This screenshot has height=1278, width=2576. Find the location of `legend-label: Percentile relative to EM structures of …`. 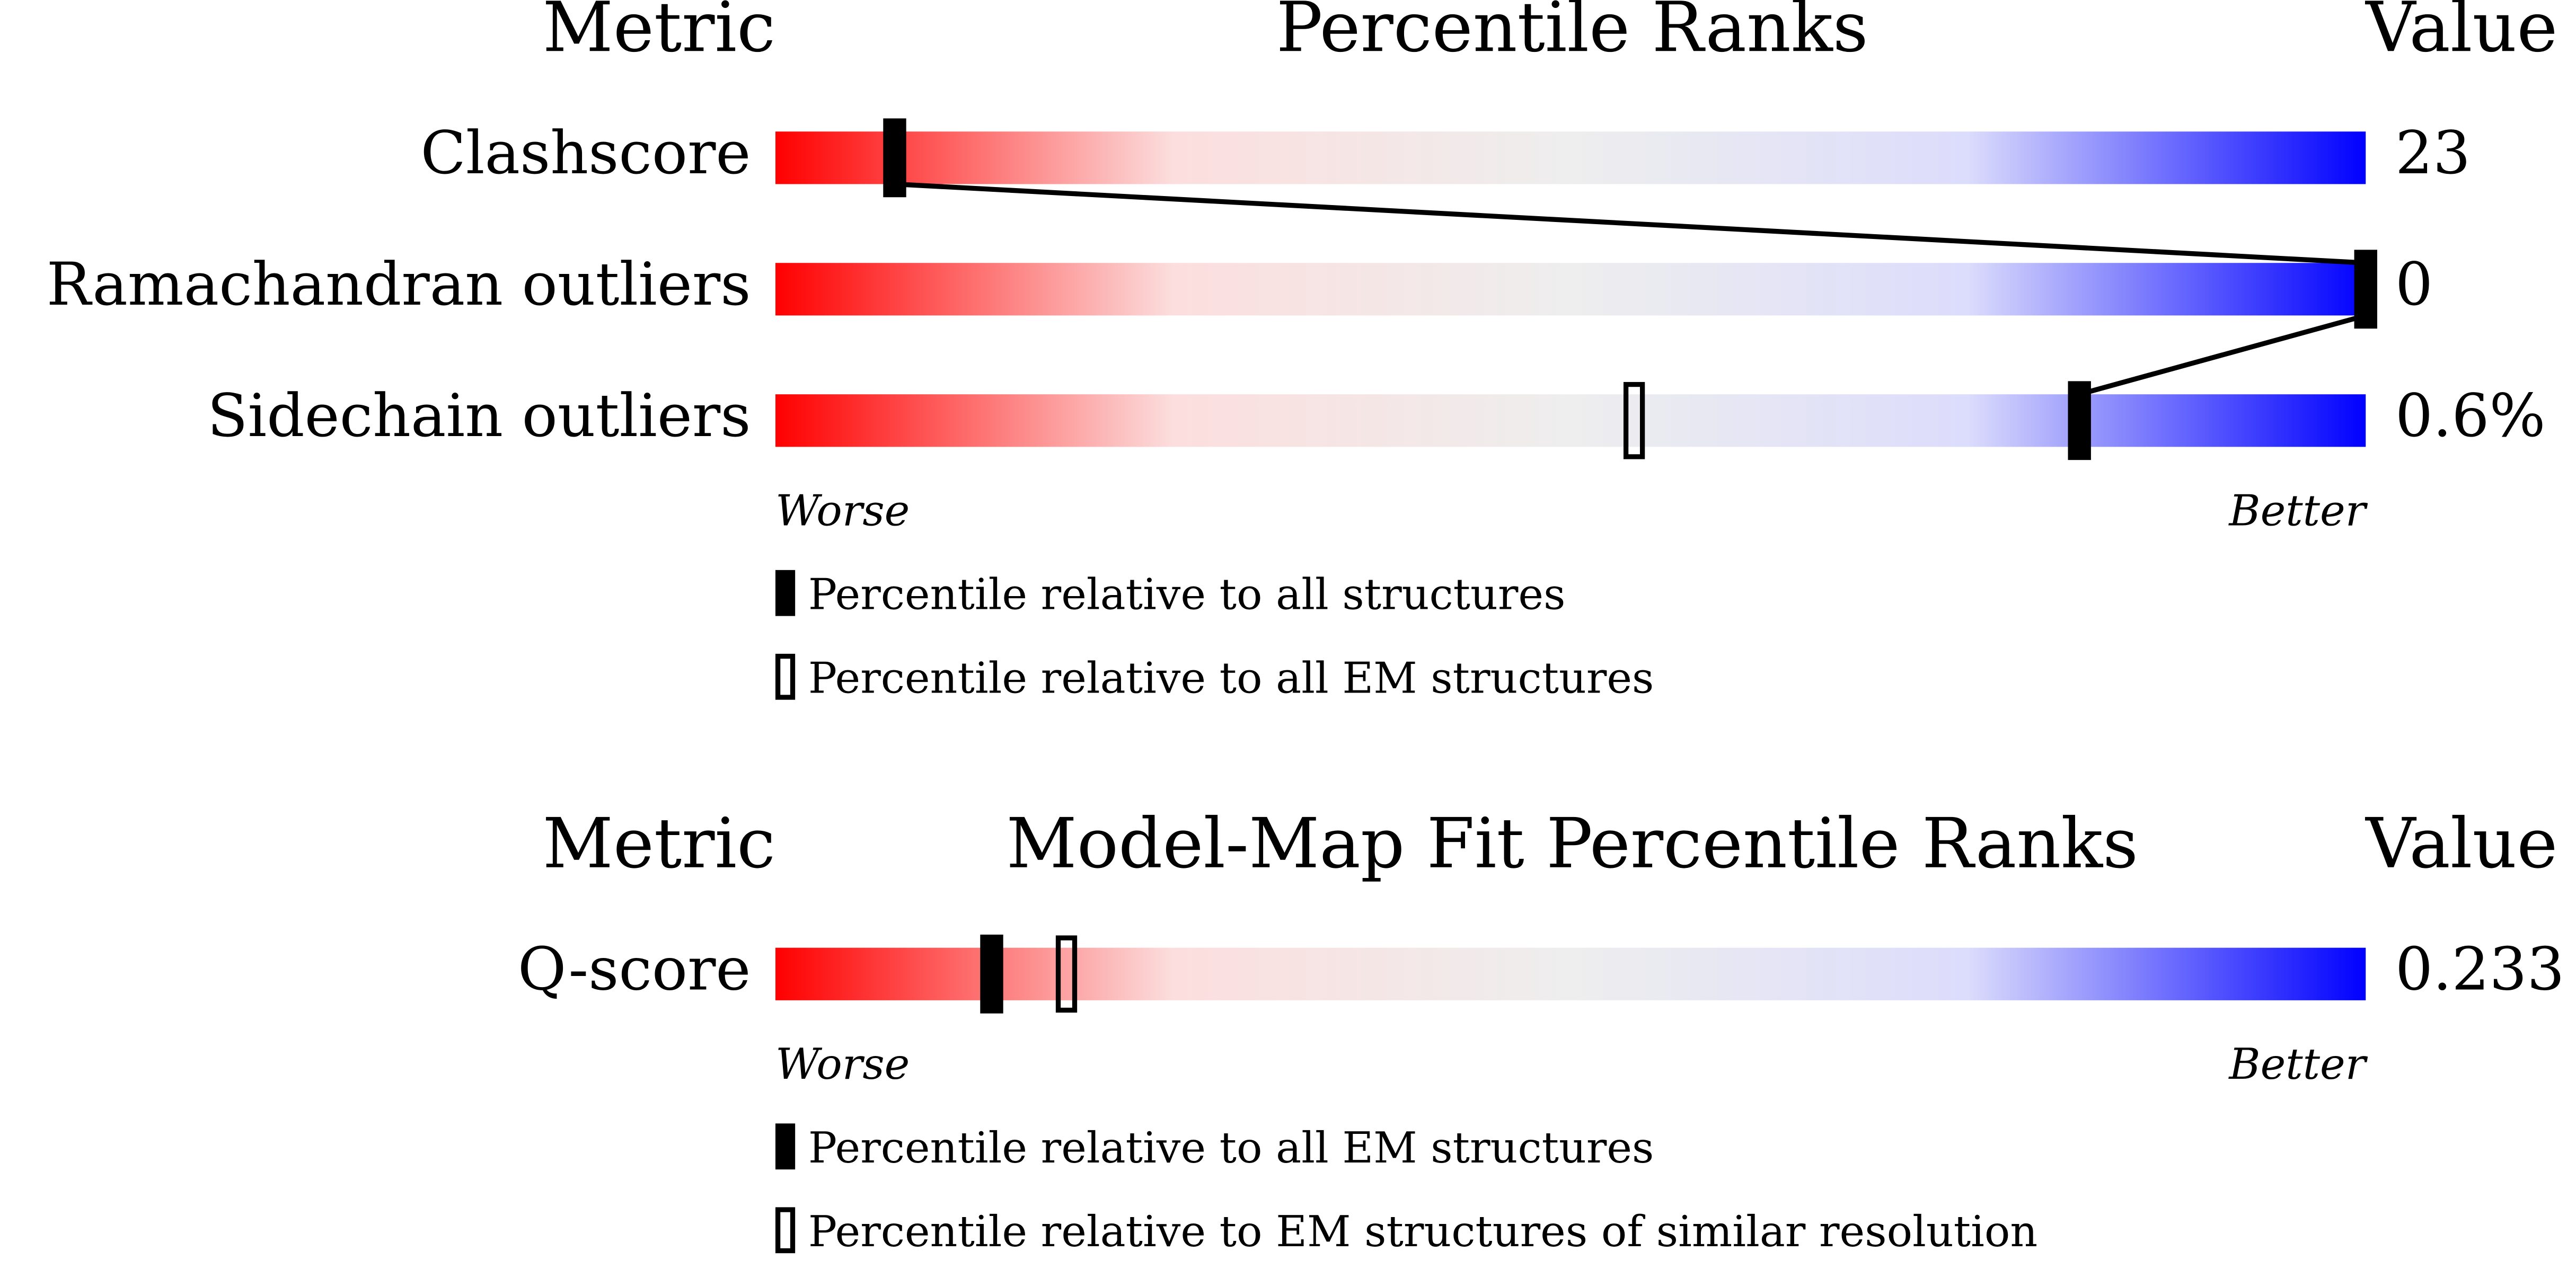

legend-label: Percentile relative to EM structures of … is located at coordinates (1422, 1232).